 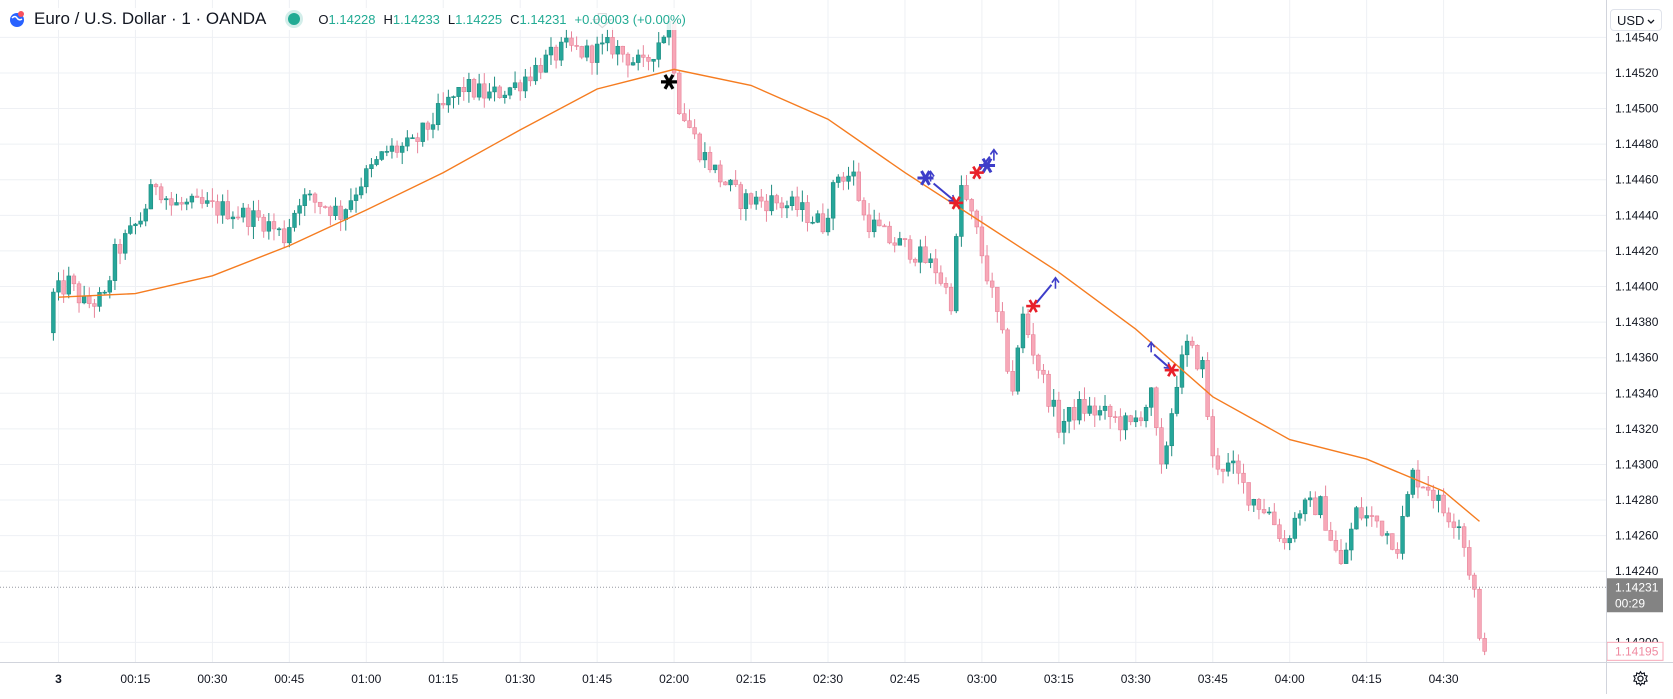 I want to click on currency-select: USD, so click(x=1636, y=20).